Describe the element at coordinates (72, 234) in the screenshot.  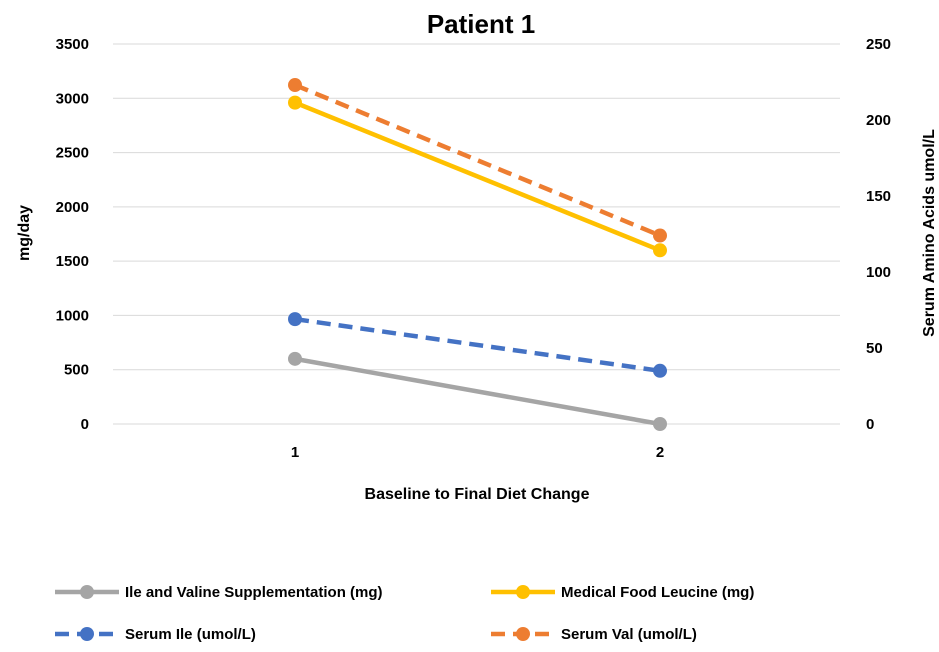
I see `left-axis-ticks: 0 500 1000 1500 2000 2500 3000 3500` at that location.